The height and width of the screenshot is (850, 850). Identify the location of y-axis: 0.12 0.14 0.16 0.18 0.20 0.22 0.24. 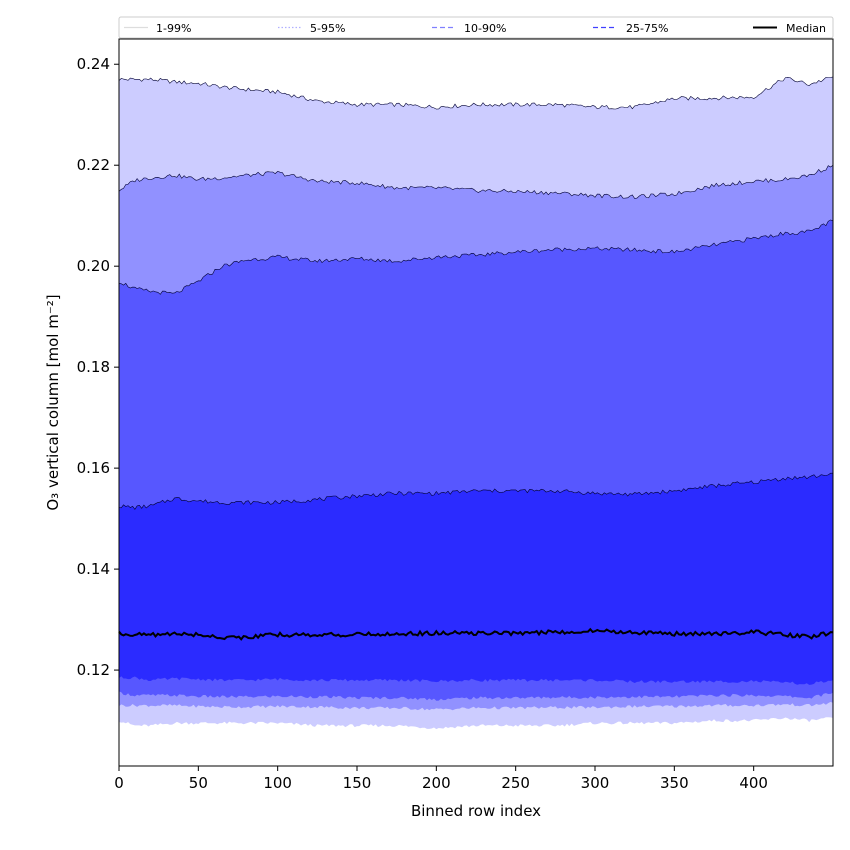
(98, 367).